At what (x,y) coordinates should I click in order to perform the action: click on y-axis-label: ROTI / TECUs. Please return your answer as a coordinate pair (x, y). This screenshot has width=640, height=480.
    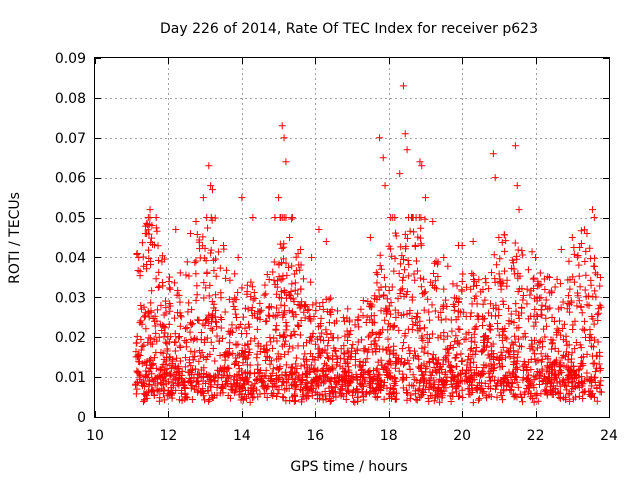
    Looking at the image, I should click on (15, 238).